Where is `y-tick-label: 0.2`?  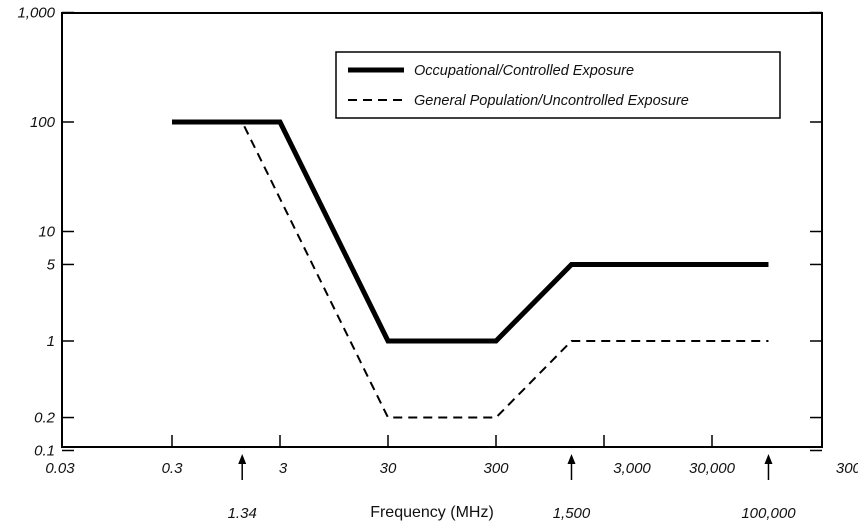 y-tick-label: 0.2 is located at coordinates (45, 418).